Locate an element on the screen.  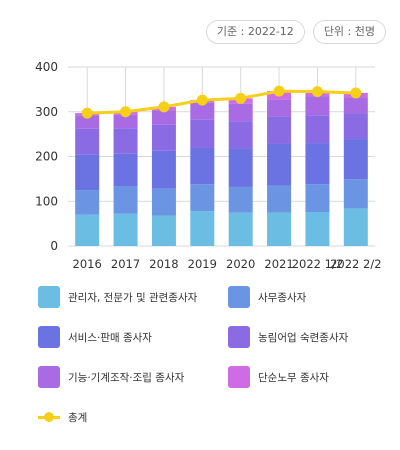
x-tick-label: 2017 is located at coordinates (125, 264).